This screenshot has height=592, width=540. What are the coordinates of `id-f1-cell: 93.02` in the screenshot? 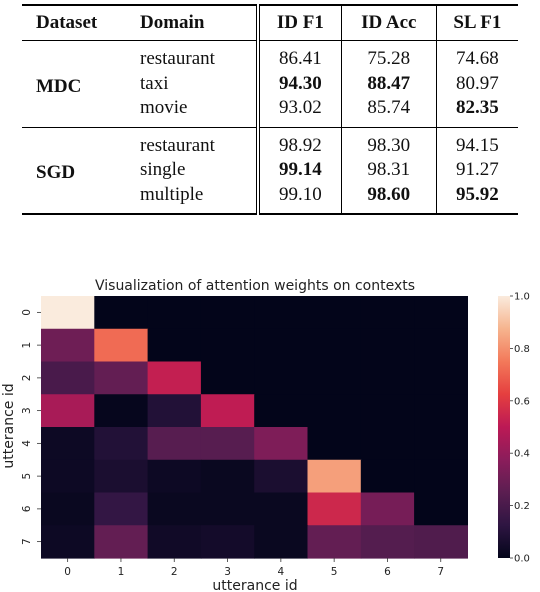 It's located at (298, 111).